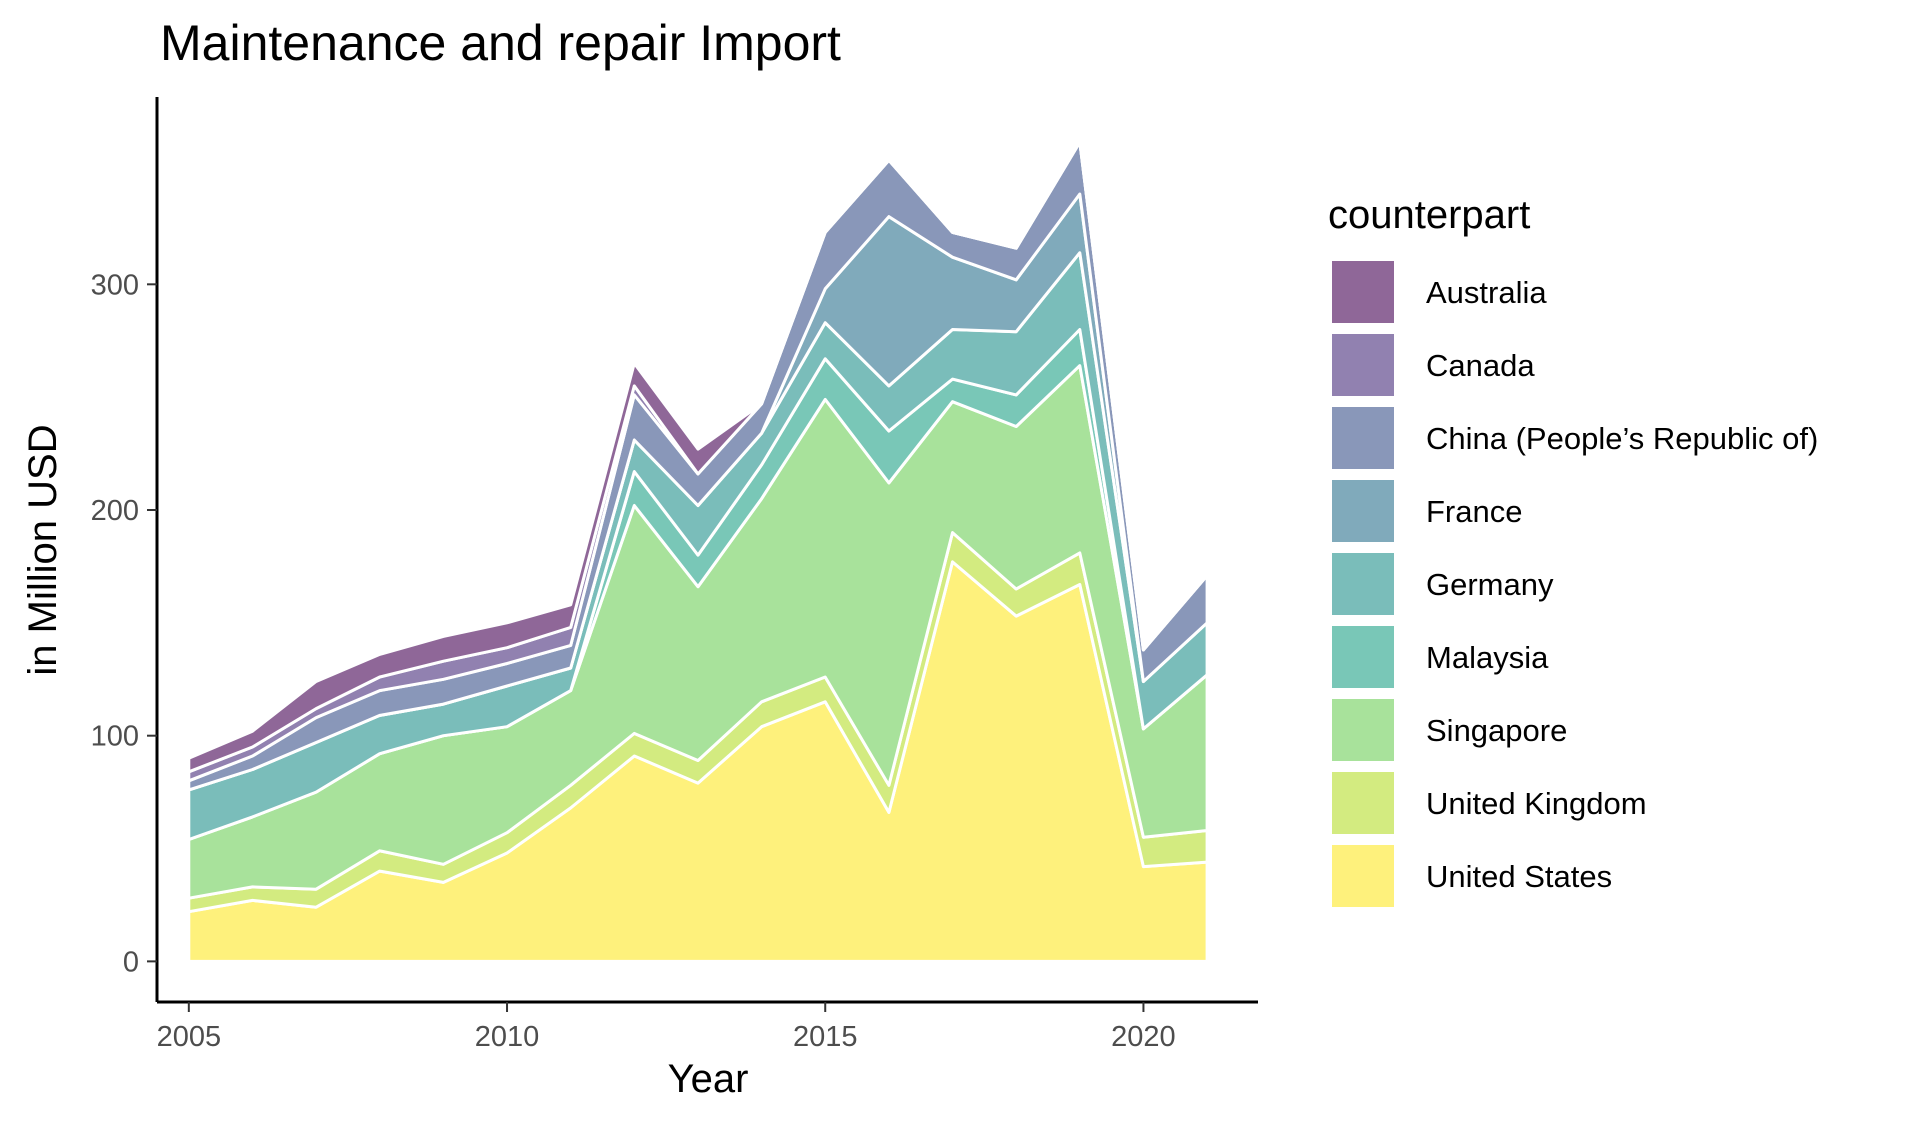 Image resolution: width=1915 pixels, height=1121 pixels. What do you see at coordinates (1496, 730) in the screenshot?
I see `legend-label: Singapore` at bounding box center [1496, 730].